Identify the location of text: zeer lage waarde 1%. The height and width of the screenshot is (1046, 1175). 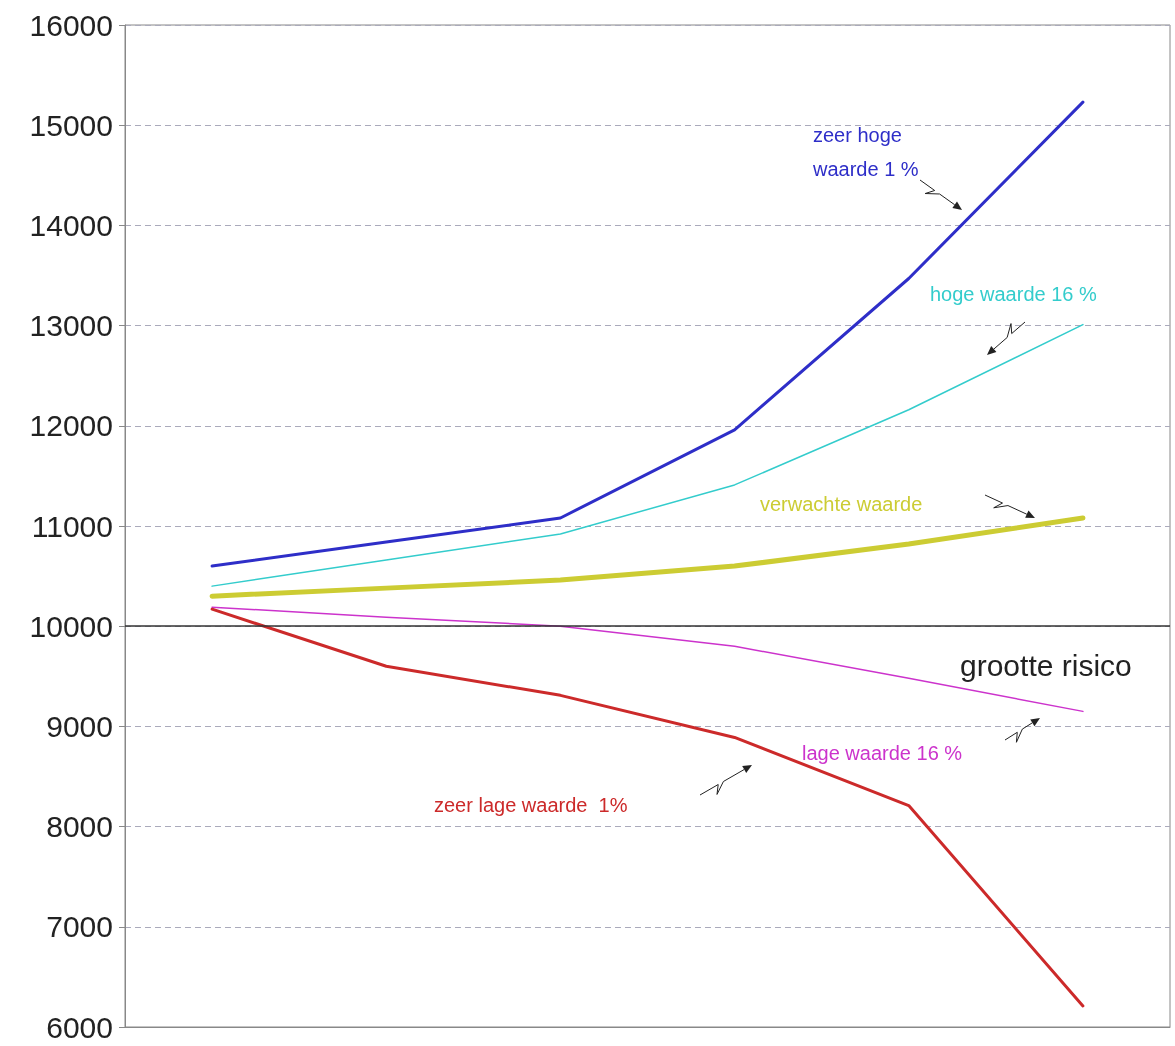
(531, 805).